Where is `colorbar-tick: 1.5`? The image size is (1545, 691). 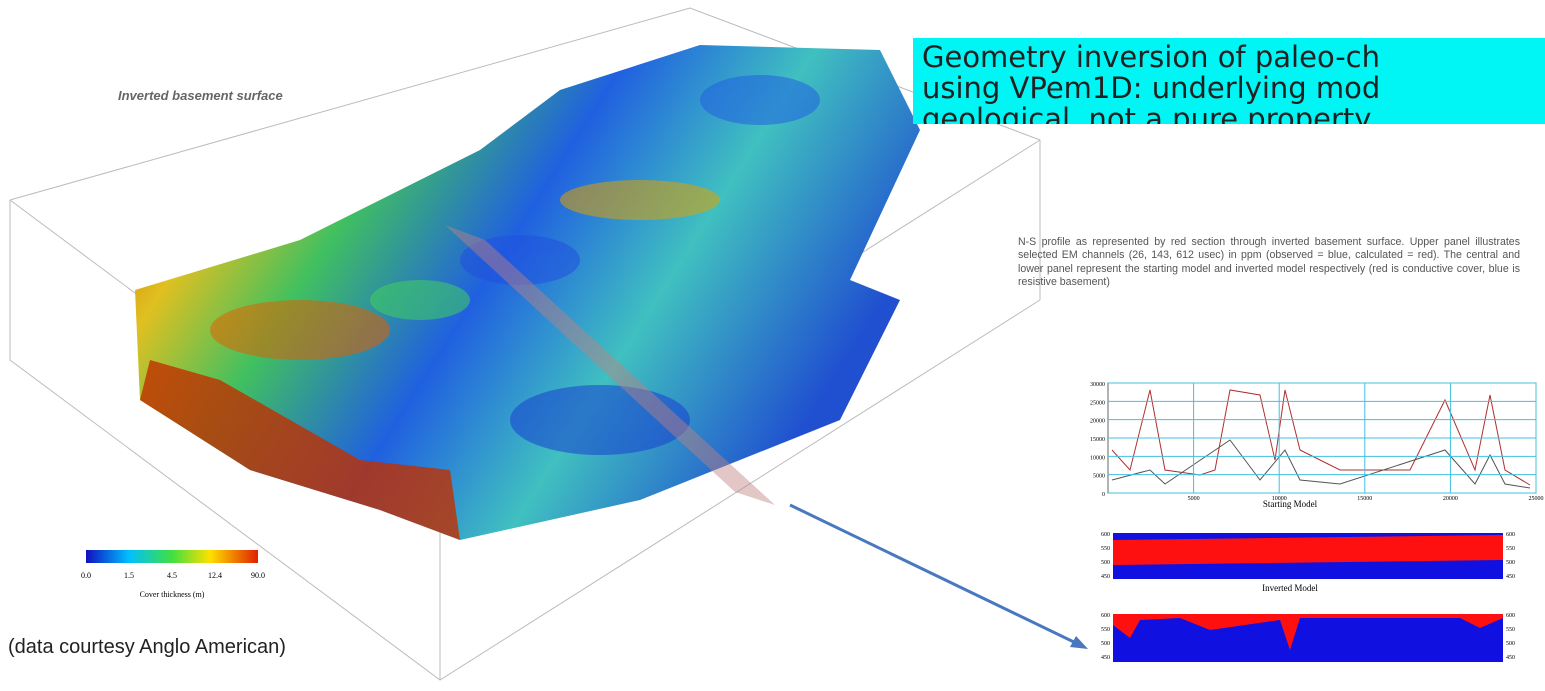
colorbar-tick: 1.5 is located at coordinates (129, 575).